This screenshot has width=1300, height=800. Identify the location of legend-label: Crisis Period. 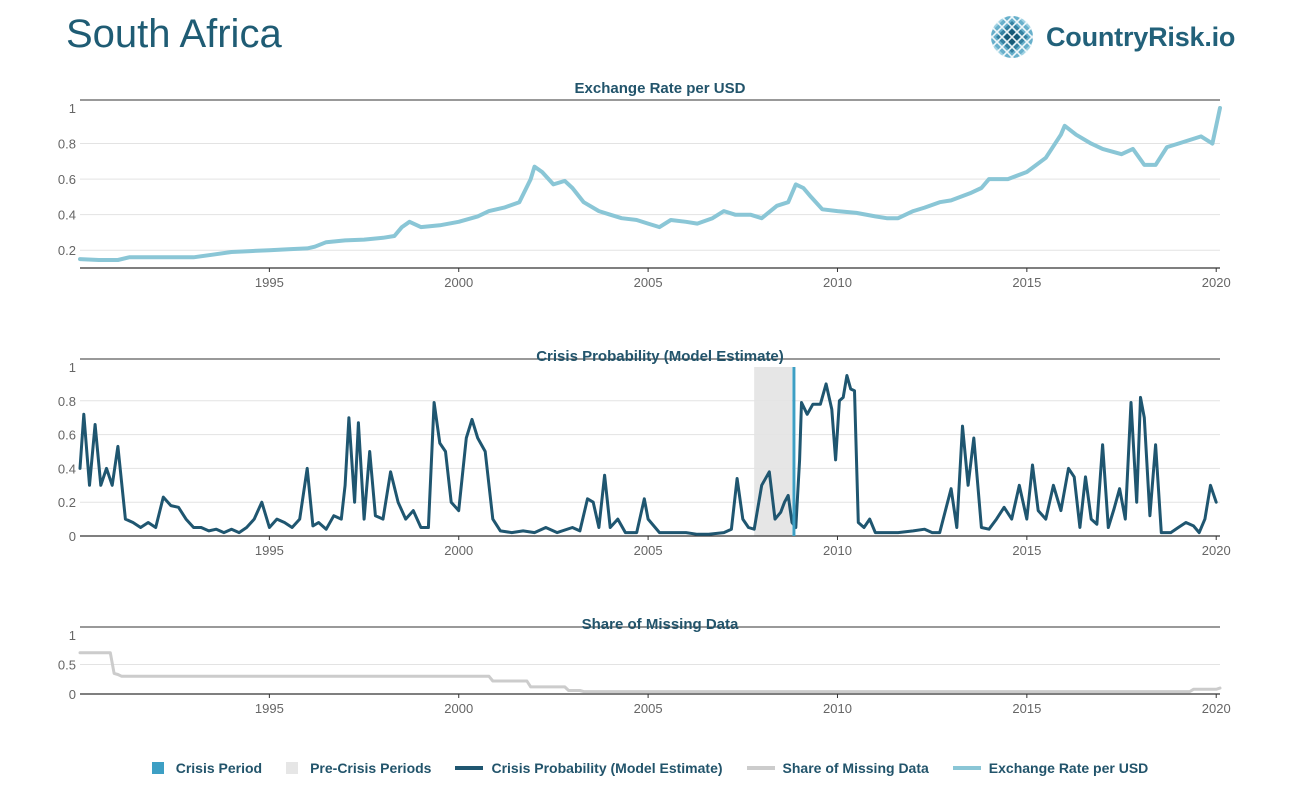
(219, 768).